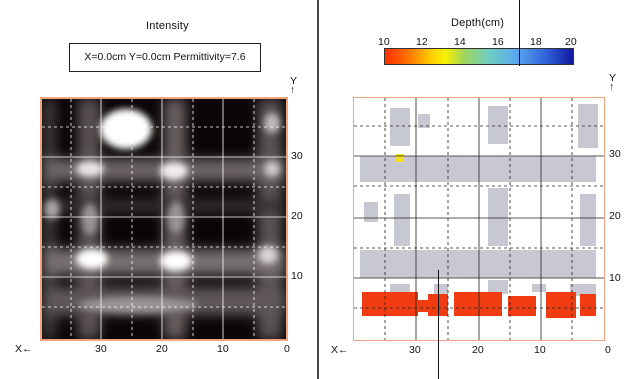  Describe the element at coordinates (571, 42) in the screenshot. I see `colorbar-tick-20: 20` at that location.